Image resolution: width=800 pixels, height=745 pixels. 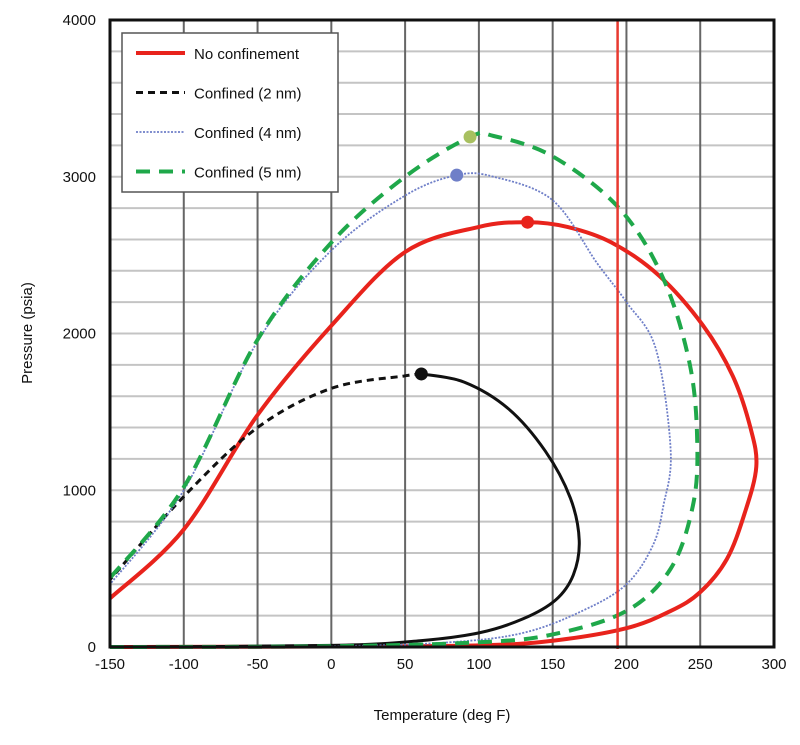 I want to click on y-tick-label: 4000, so click(x=79, y=20).